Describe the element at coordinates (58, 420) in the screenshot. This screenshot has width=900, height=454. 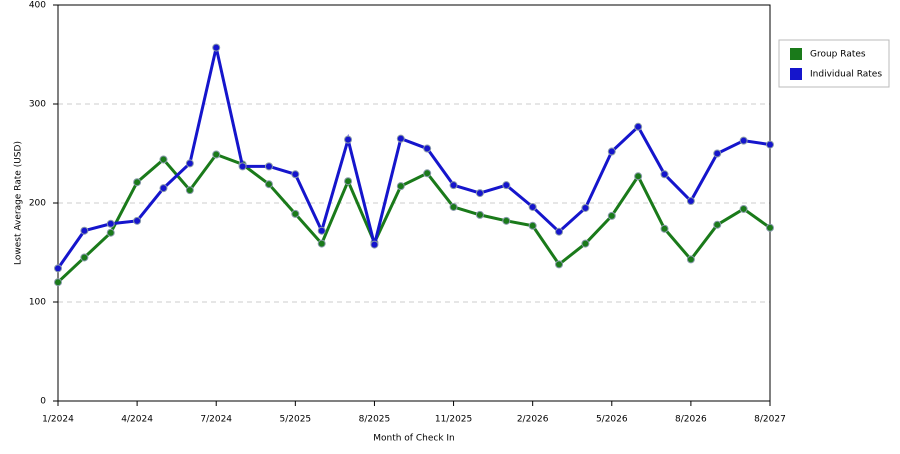
I see `x-tick-label: 1/2024` at that location.